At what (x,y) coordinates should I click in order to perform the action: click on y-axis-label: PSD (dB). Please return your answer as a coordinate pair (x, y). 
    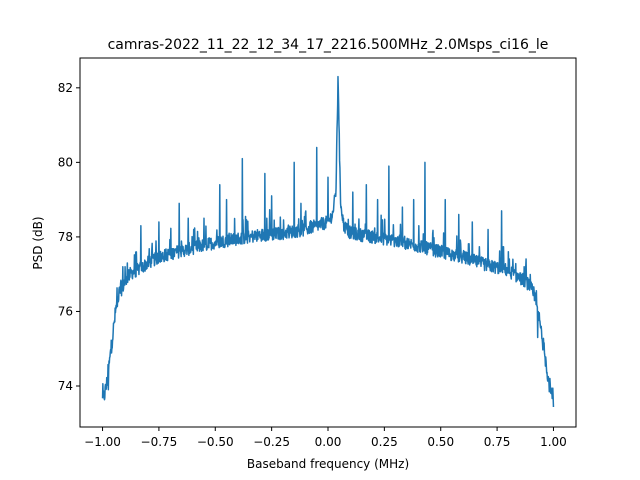
    Looking at the image, I should click on (38, 242).